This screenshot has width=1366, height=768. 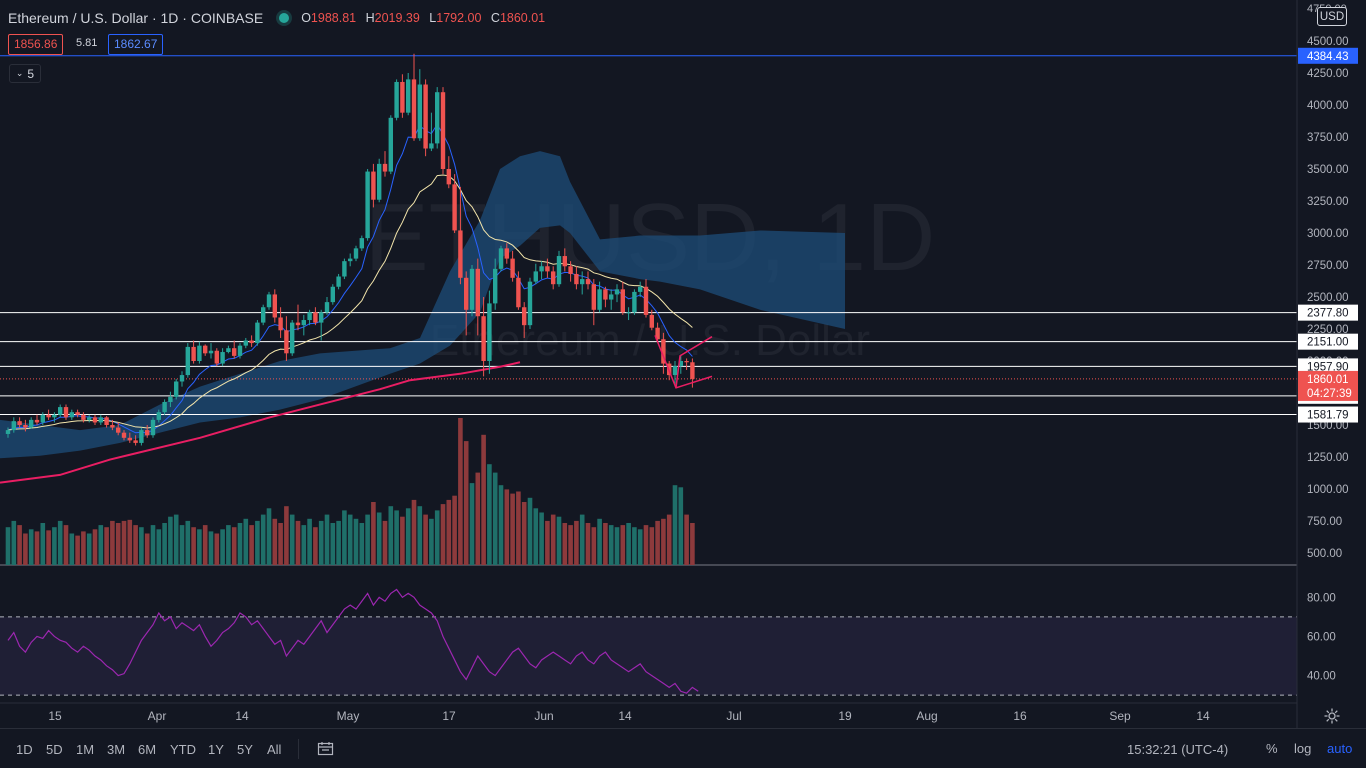 What do you see at coordinates (1321, 598) in the screenshot?
I see `rsi-tick: 80.00` at bounding box center [1321, 598].